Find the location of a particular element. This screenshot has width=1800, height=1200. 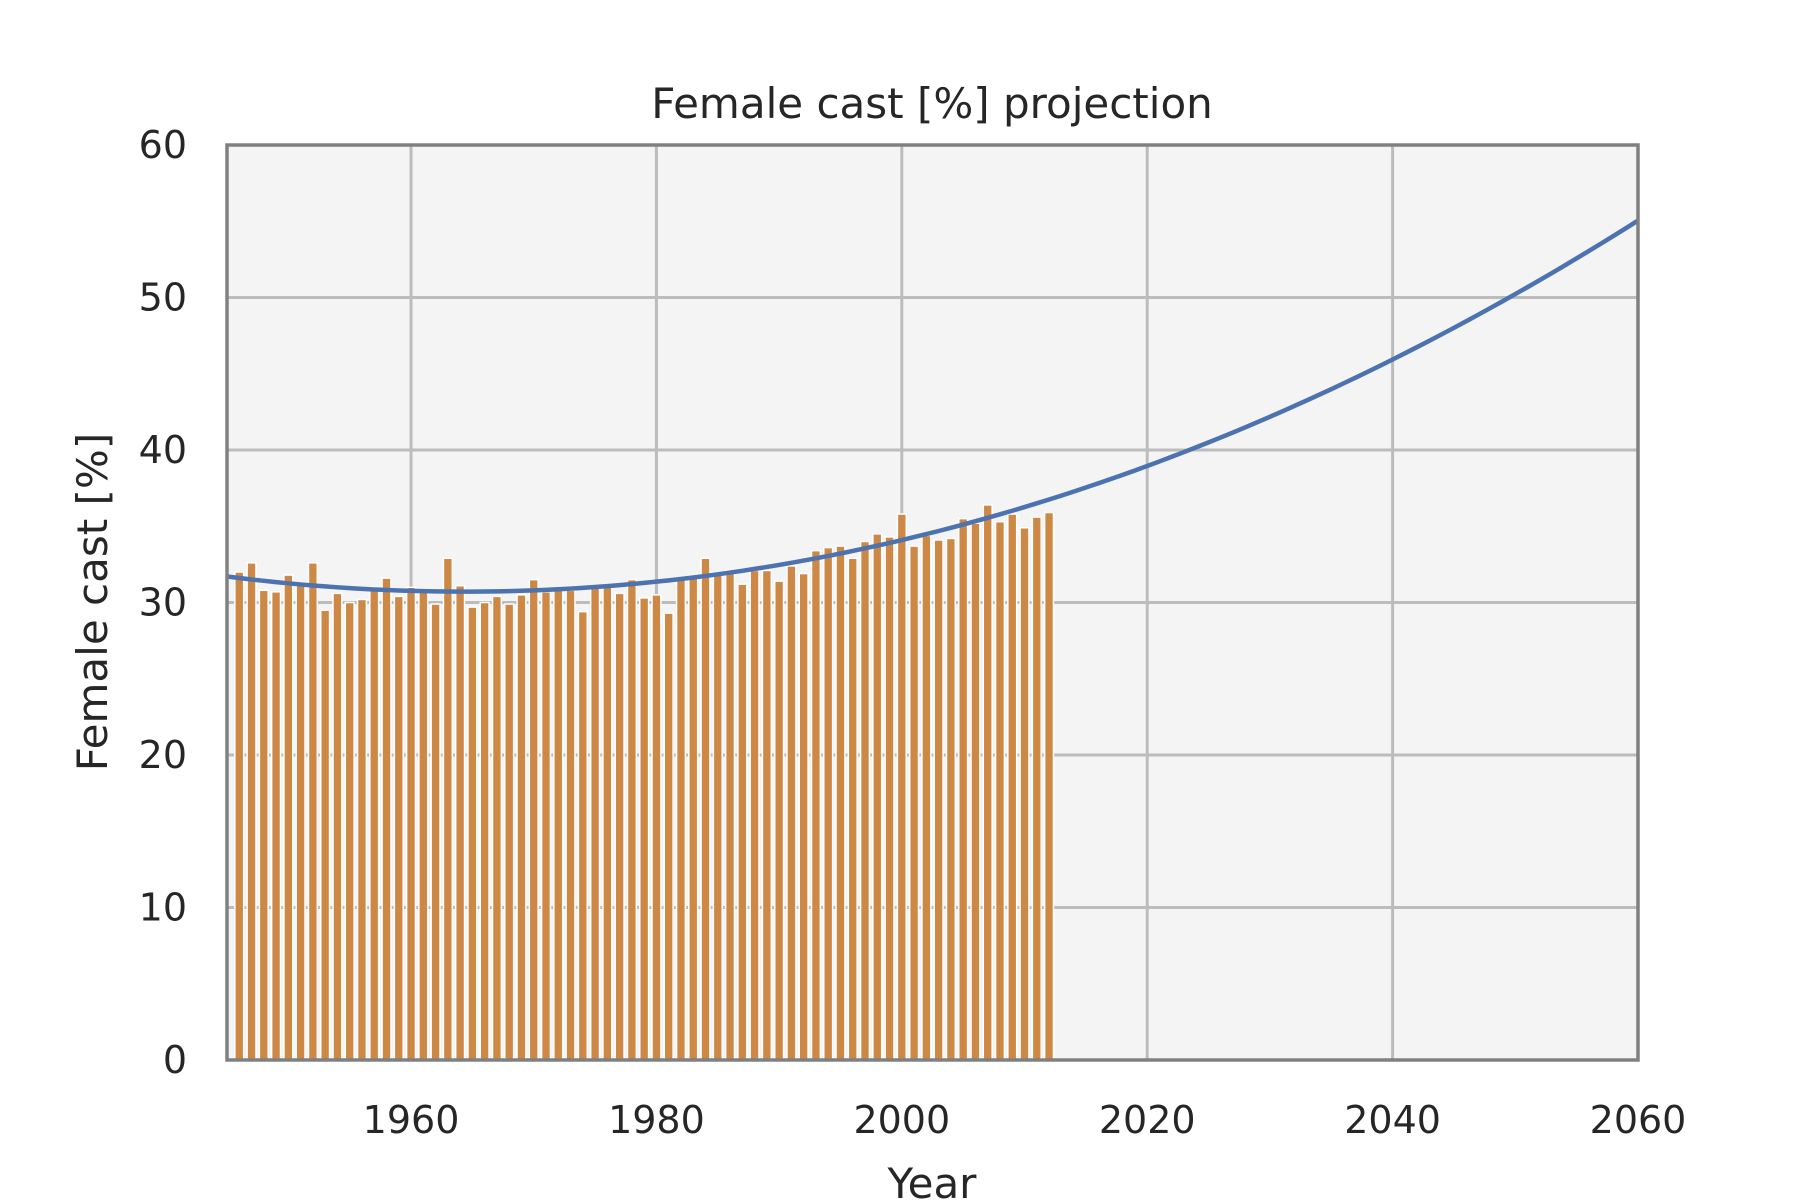

y-tick-labels: 0 10 20 30 40 50 60 is located at coordinates (163, 602).